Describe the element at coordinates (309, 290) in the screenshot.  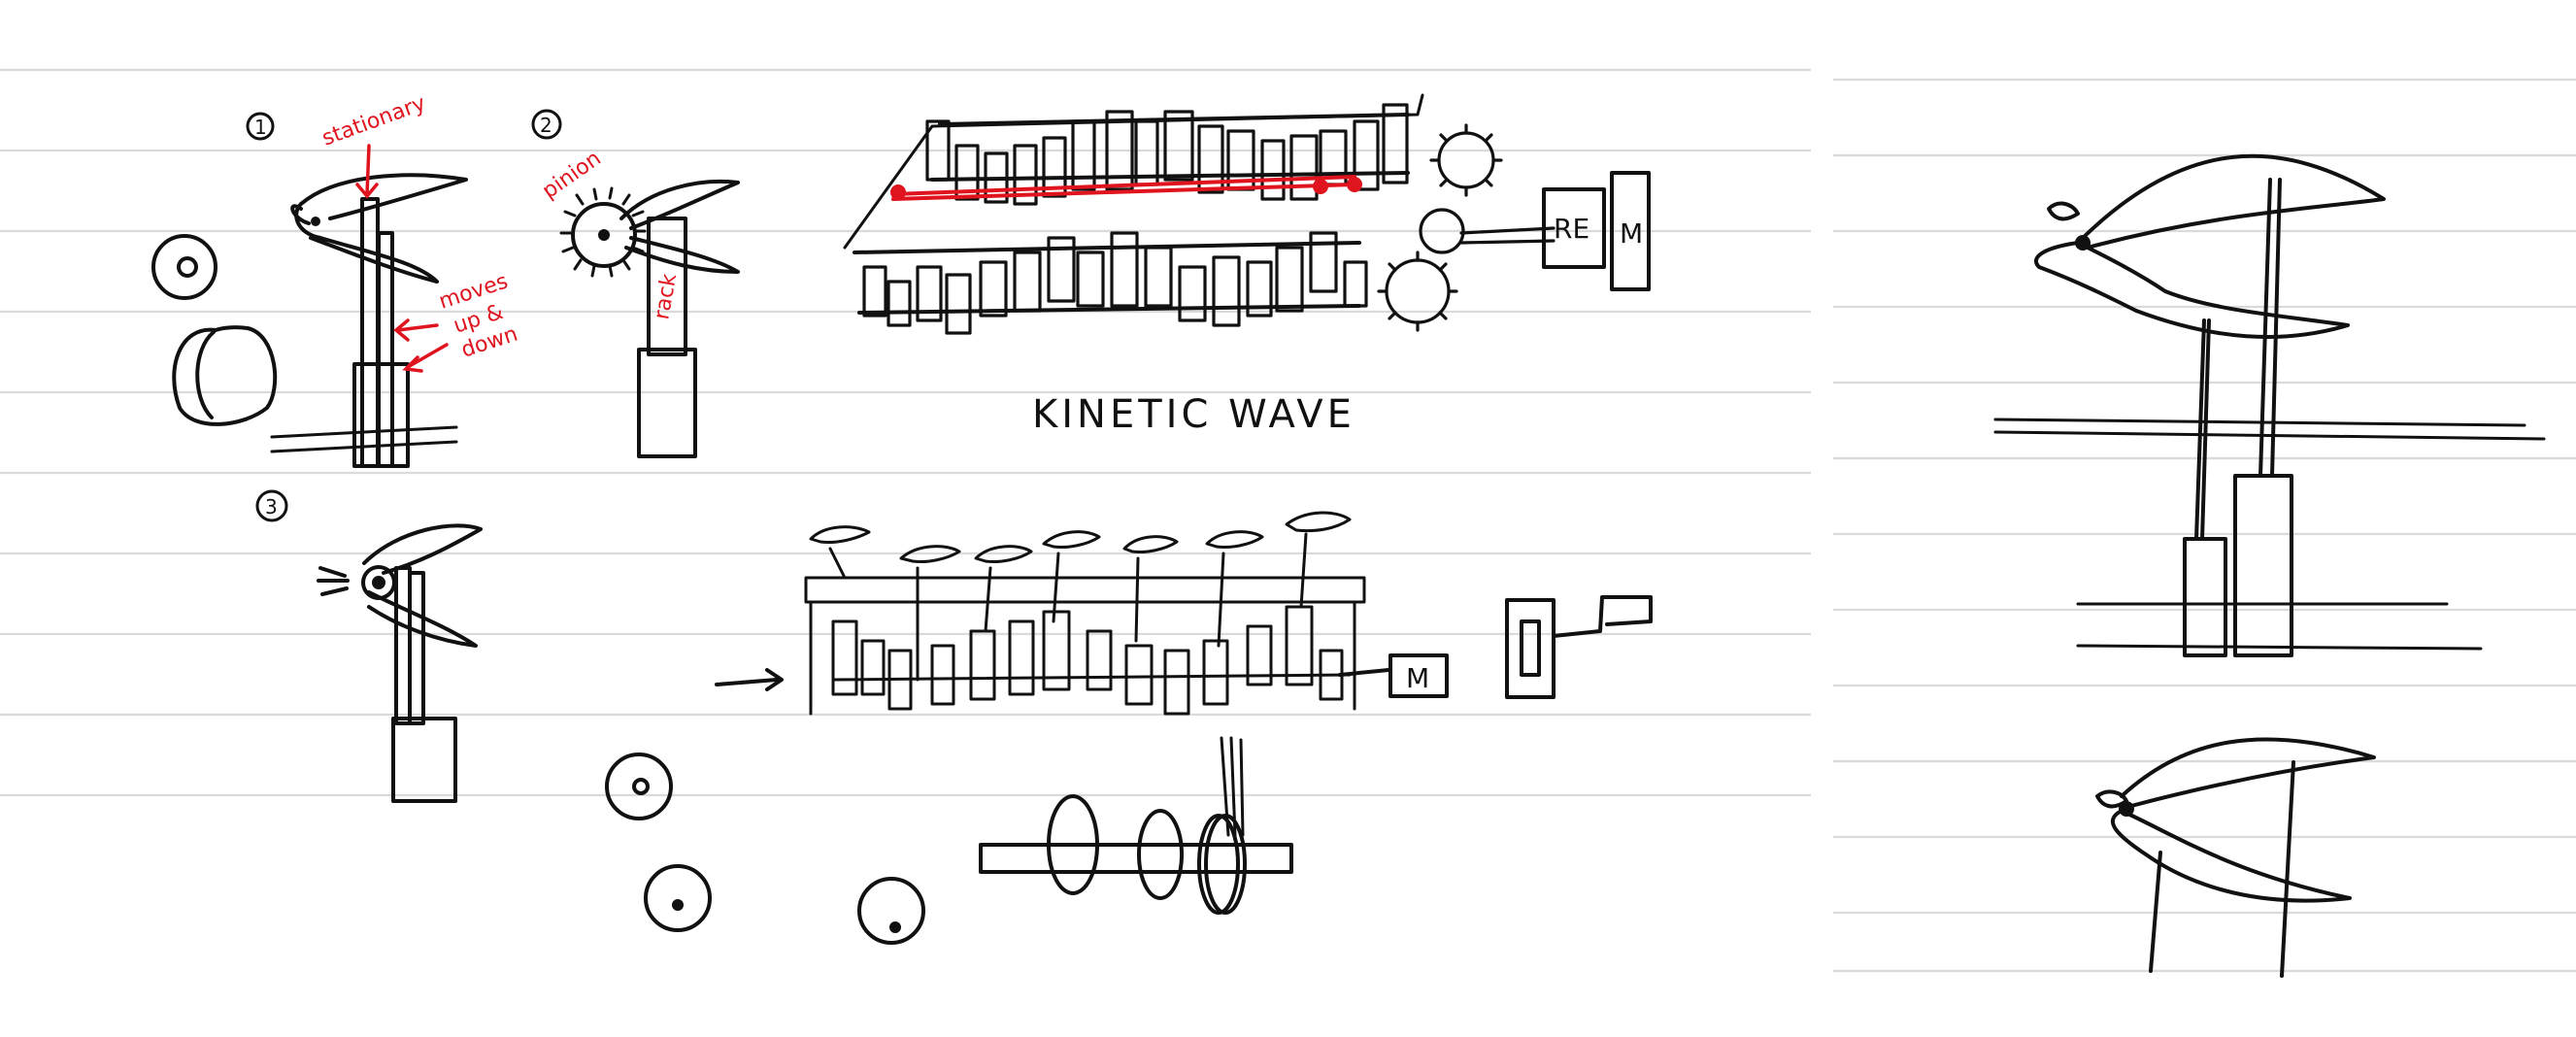
I see `sketch-1-bird-mechanism: 1` at that location.